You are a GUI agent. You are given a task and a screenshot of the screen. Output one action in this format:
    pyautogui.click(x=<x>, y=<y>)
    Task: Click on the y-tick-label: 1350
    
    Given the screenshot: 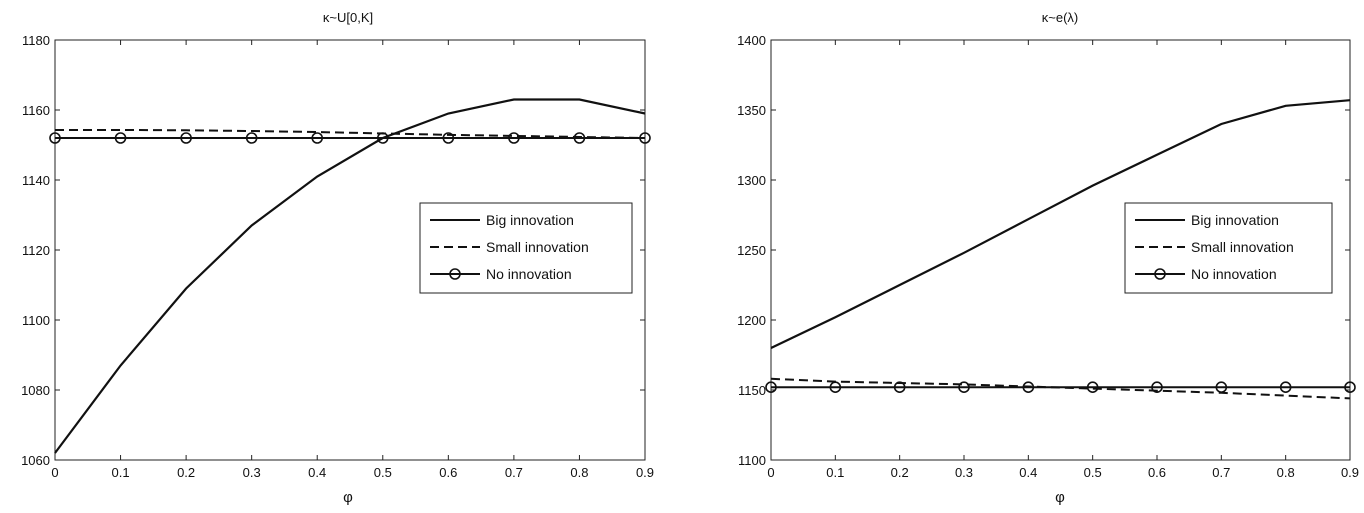 What is the action you would take?
    pyautogui.click(x=751, y=110)
    